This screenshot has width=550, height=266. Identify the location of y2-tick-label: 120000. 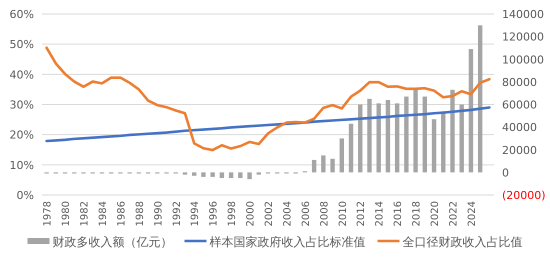
(523, 37).